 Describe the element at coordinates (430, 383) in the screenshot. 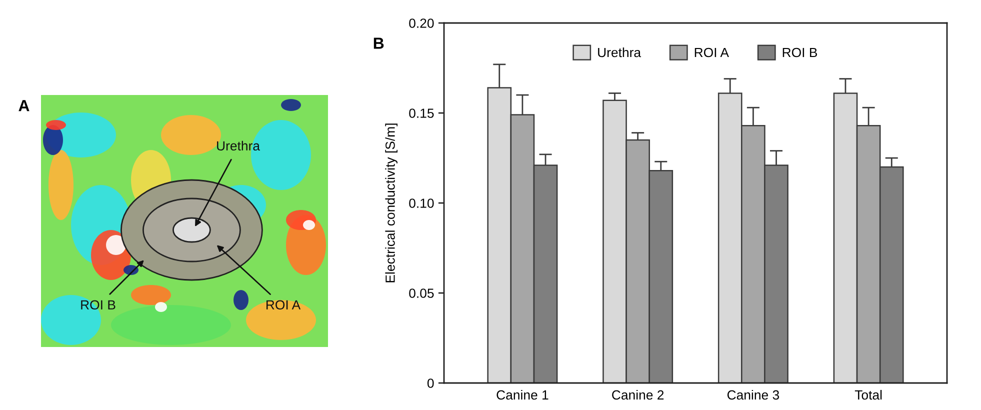

I see `y-tick-label: 0` at that location.